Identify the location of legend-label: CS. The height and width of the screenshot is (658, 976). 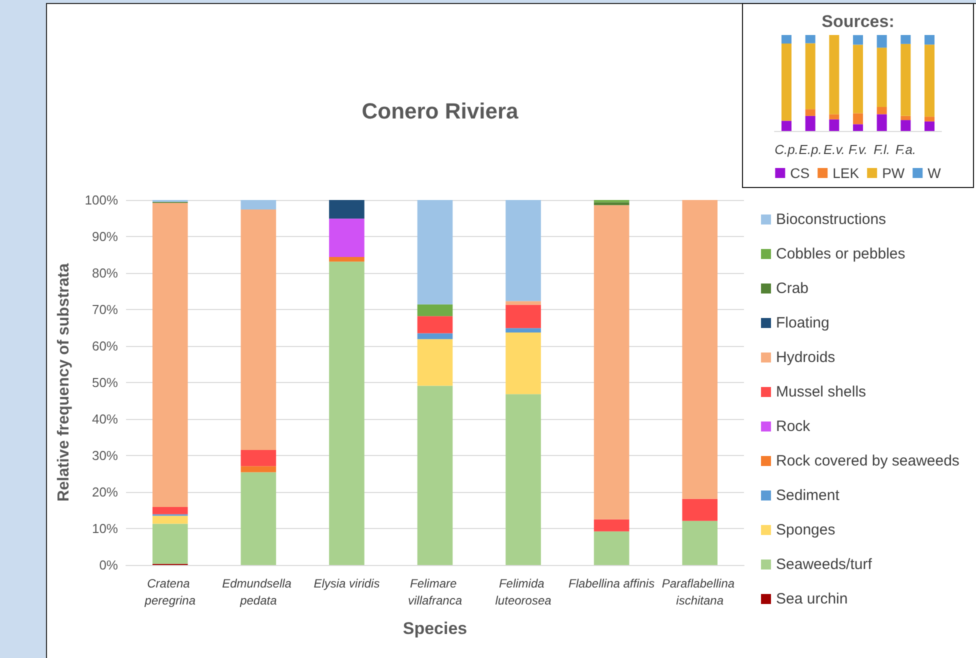
(800, 173).